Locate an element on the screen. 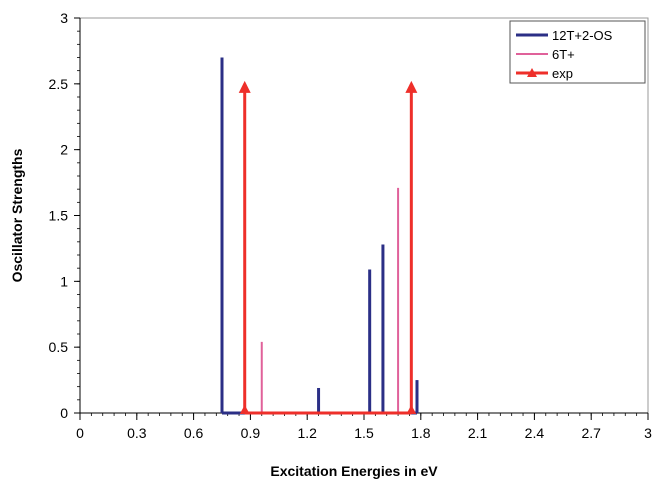  x-axis-title: Excitation Energies in eV is located at coordinates (354, 471).